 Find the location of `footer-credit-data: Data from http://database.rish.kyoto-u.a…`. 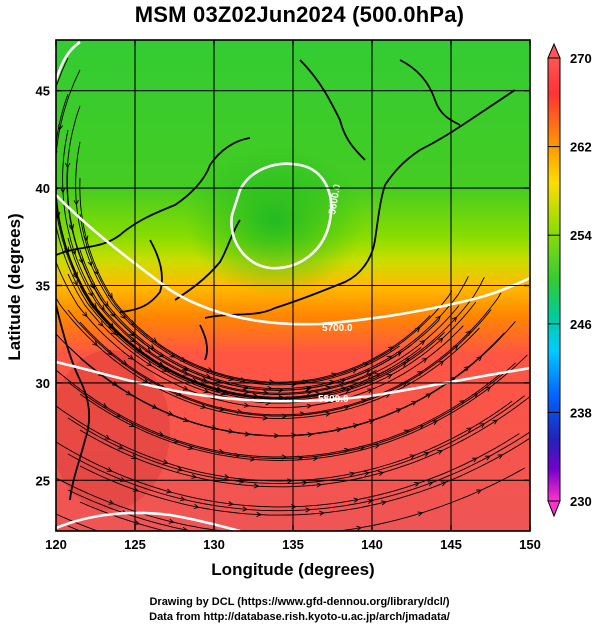

footer-credit-data: Data from http://database.rish.kyoto-u.a… is located at coordinates (299, 617).